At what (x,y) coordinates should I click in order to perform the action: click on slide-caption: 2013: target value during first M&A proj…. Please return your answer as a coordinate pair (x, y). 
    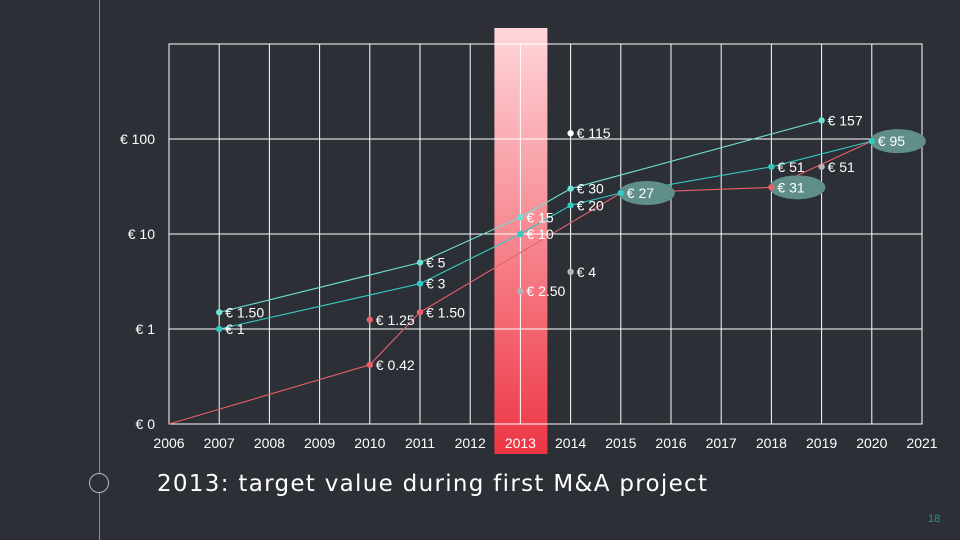
    Looking at the image, I should click on (433, 484).